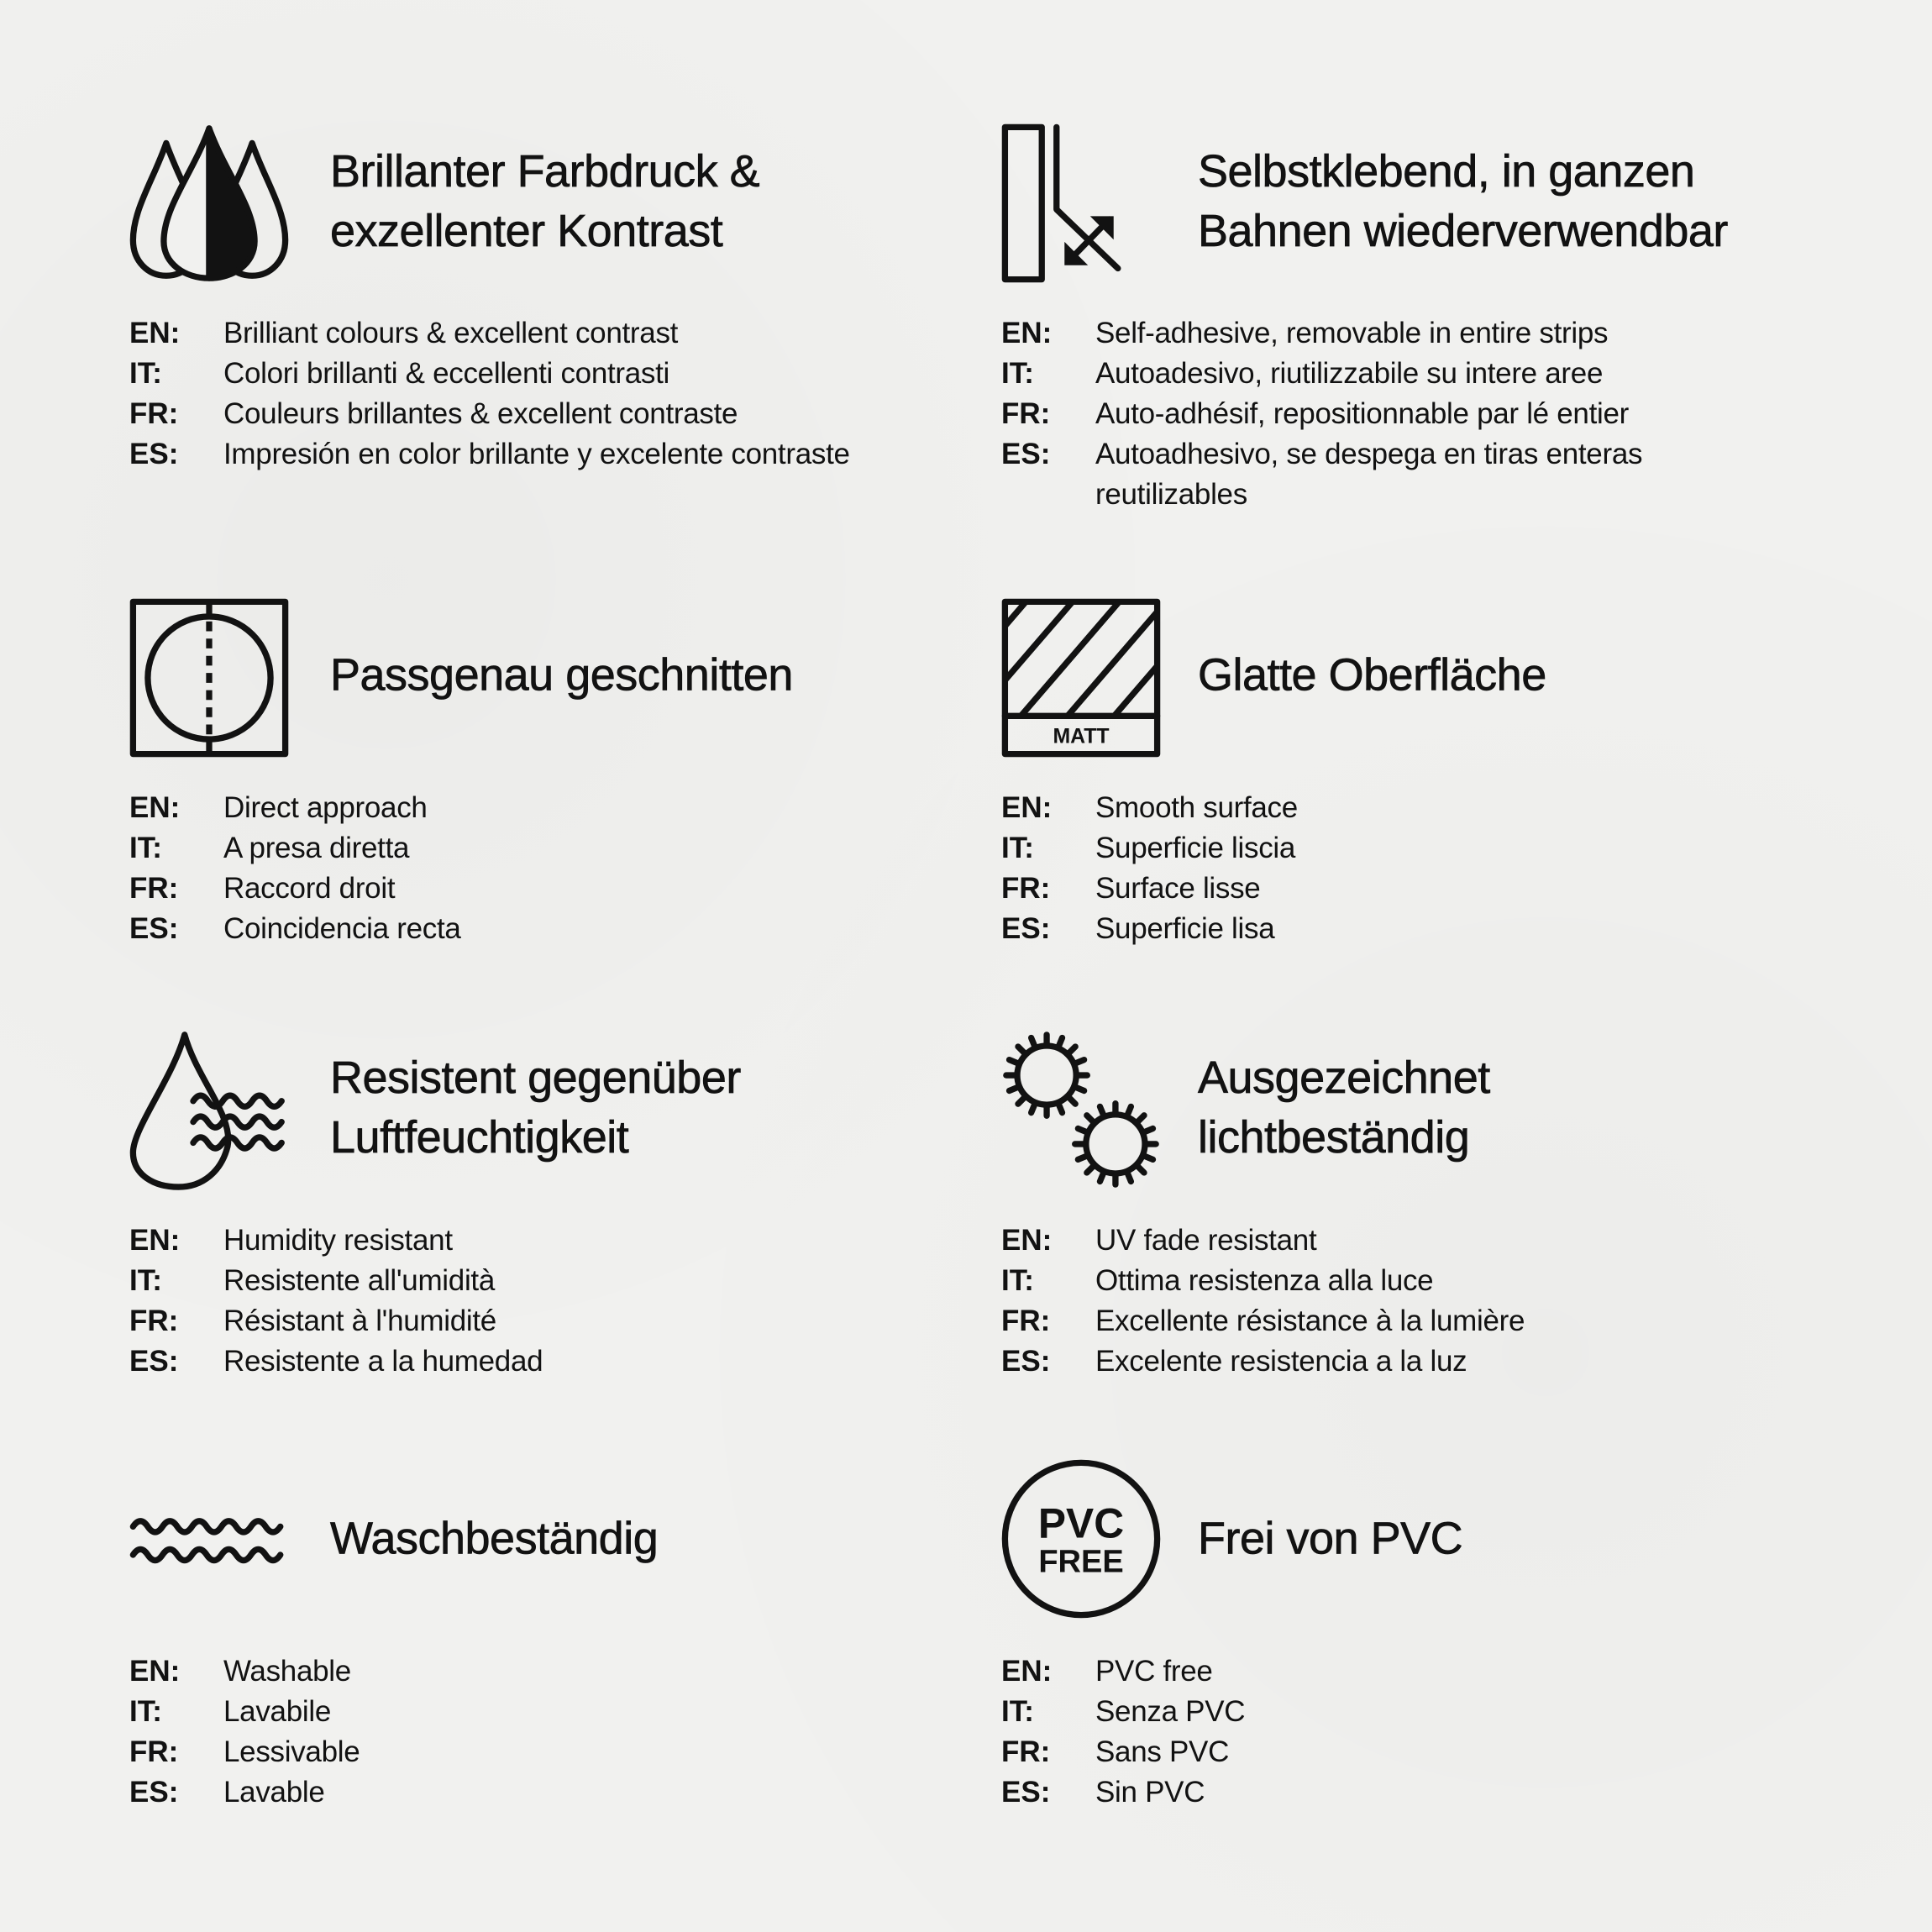  Describe the element at coordinates (287, 1671) in the screenshot. I see `translation-text: Washable` at that location.